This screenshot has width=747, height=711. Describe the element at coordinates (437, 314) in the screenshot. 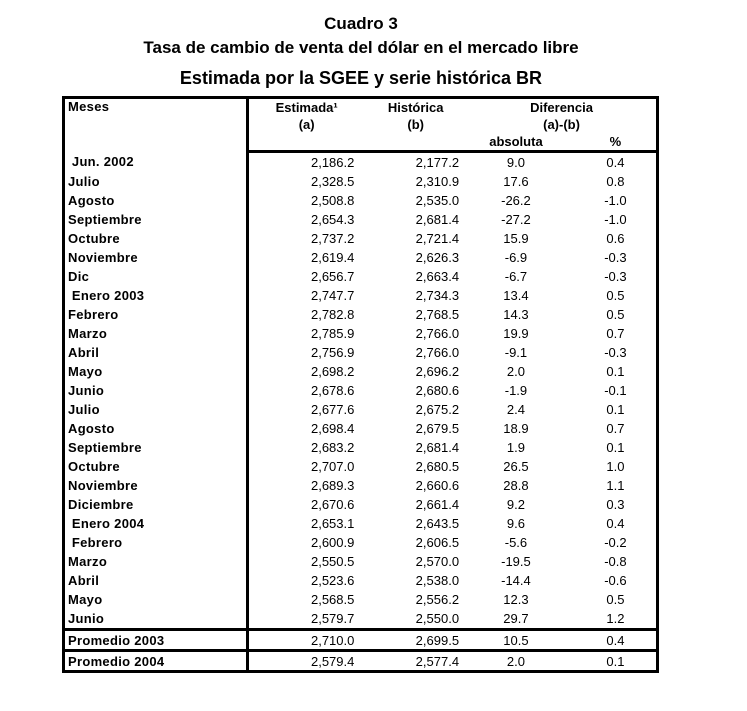

I see `historica-cell: 2,768.5` at that location.